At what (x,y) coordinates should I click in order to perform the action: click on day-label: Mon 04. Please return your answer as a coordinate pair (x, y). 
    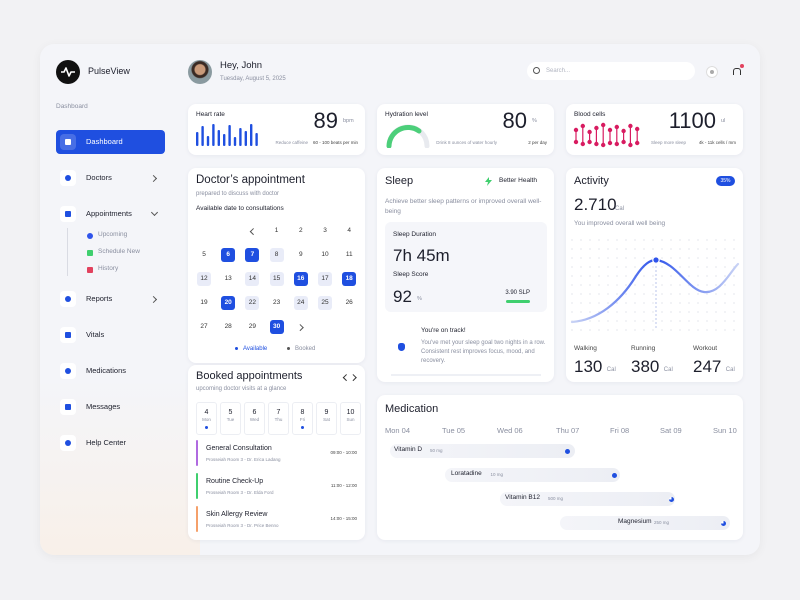
    Looking at the image, I should click on (398, 430).